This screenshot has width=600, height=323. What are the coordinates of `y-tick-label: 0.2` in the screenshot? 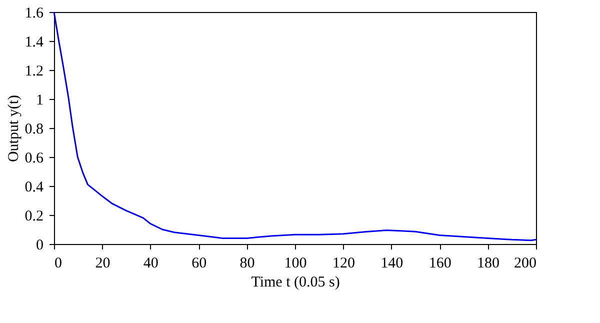 It's located at (34, 216).